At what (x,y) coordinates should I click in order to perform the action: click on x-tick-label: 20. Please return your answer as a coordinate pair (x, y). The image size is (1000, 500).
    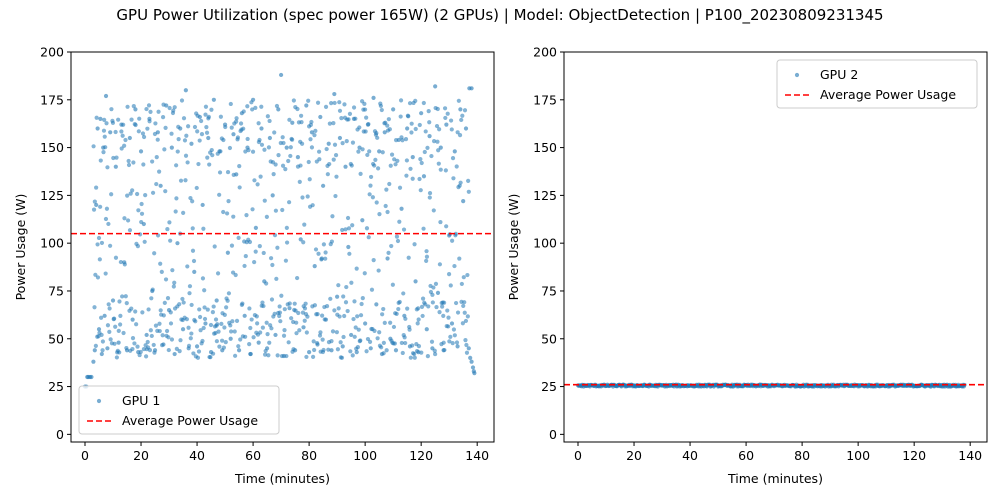
    Looking at the image, I should click on (141, 455).